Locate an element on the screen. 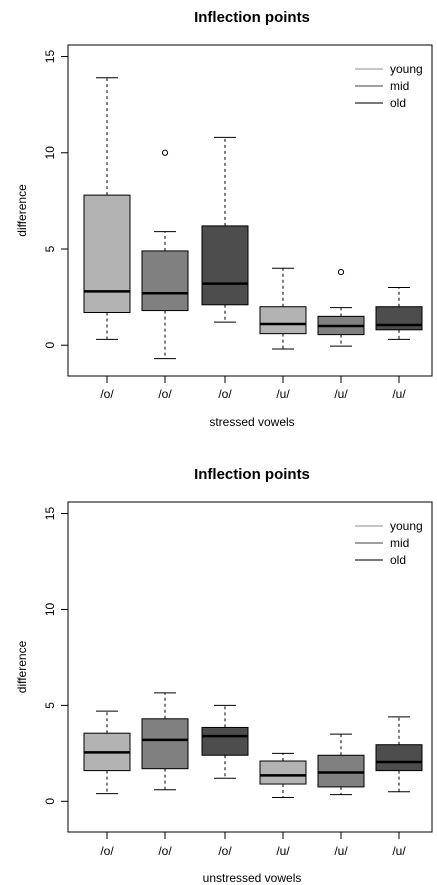 The image size is (437, 885). x-axis-label: stressed vowels is located at coordinates (251, 422).